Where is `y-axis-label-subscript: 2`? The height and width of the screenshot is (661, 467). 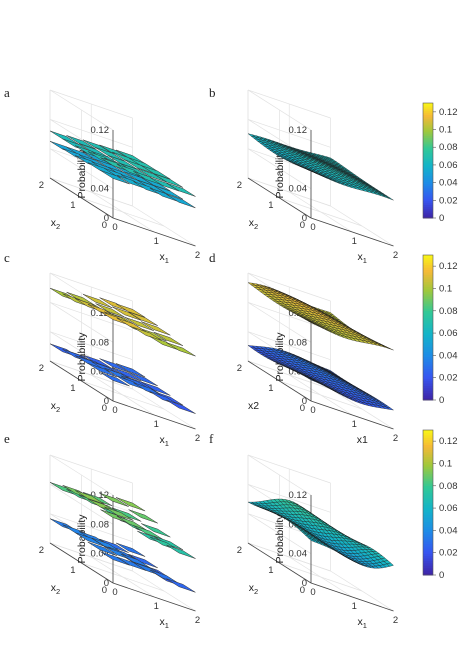
y-axis-label-subscript: 2 is located at coordinates (256, 226).